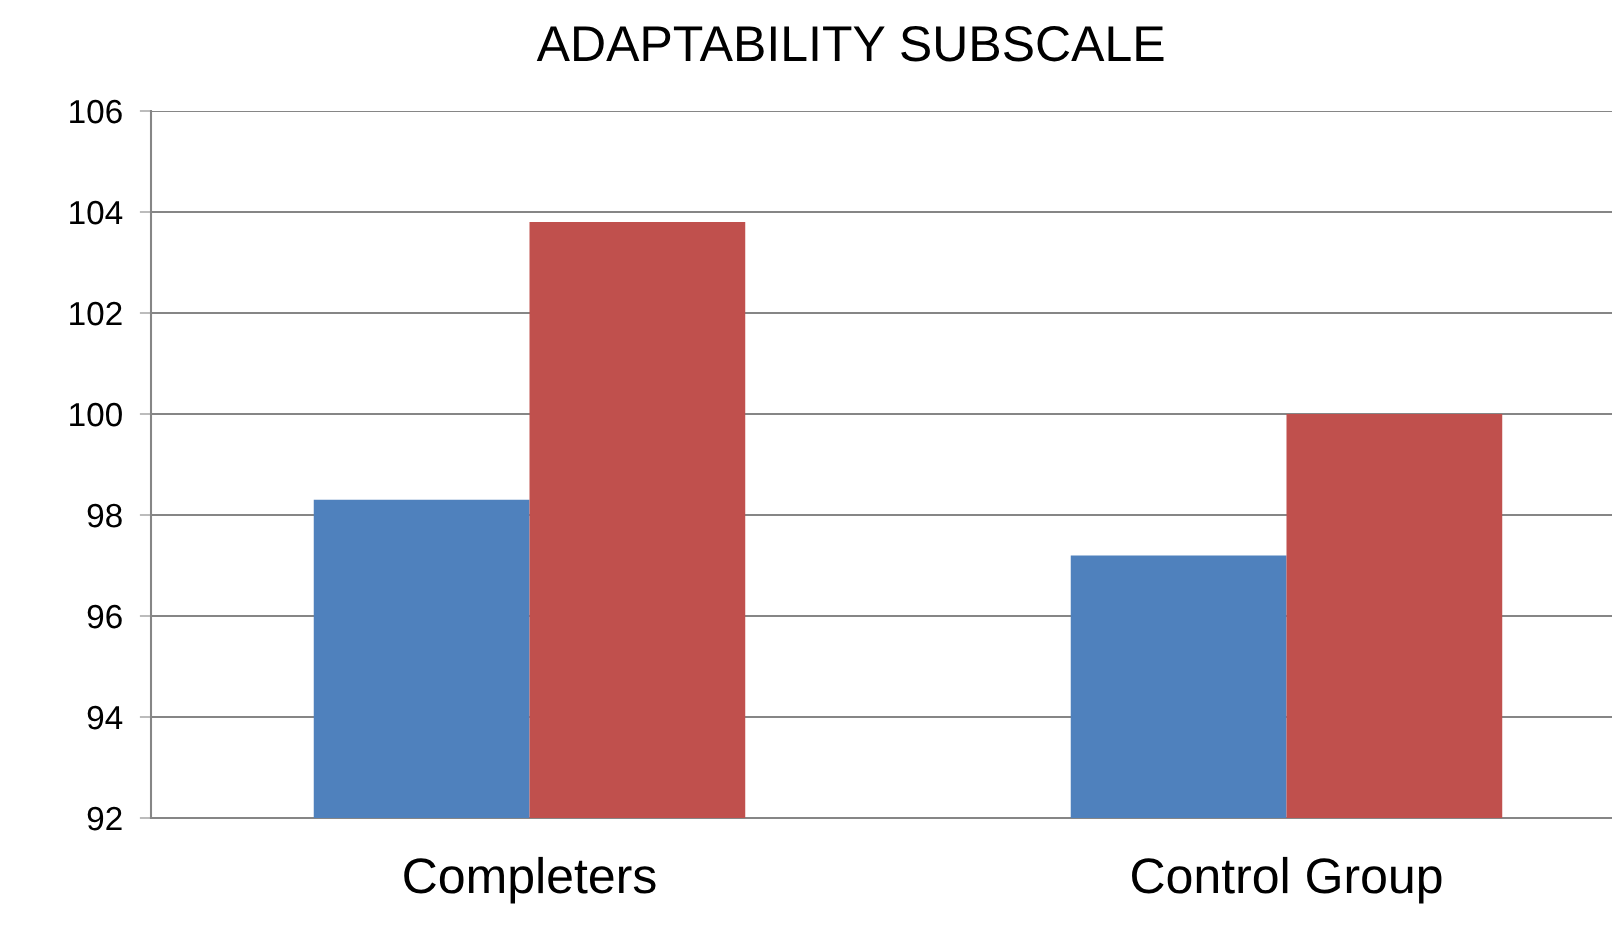  Describe the element at coordinates (96, 111) in the screenshot. I see `y-tick-label: 106` at that location.